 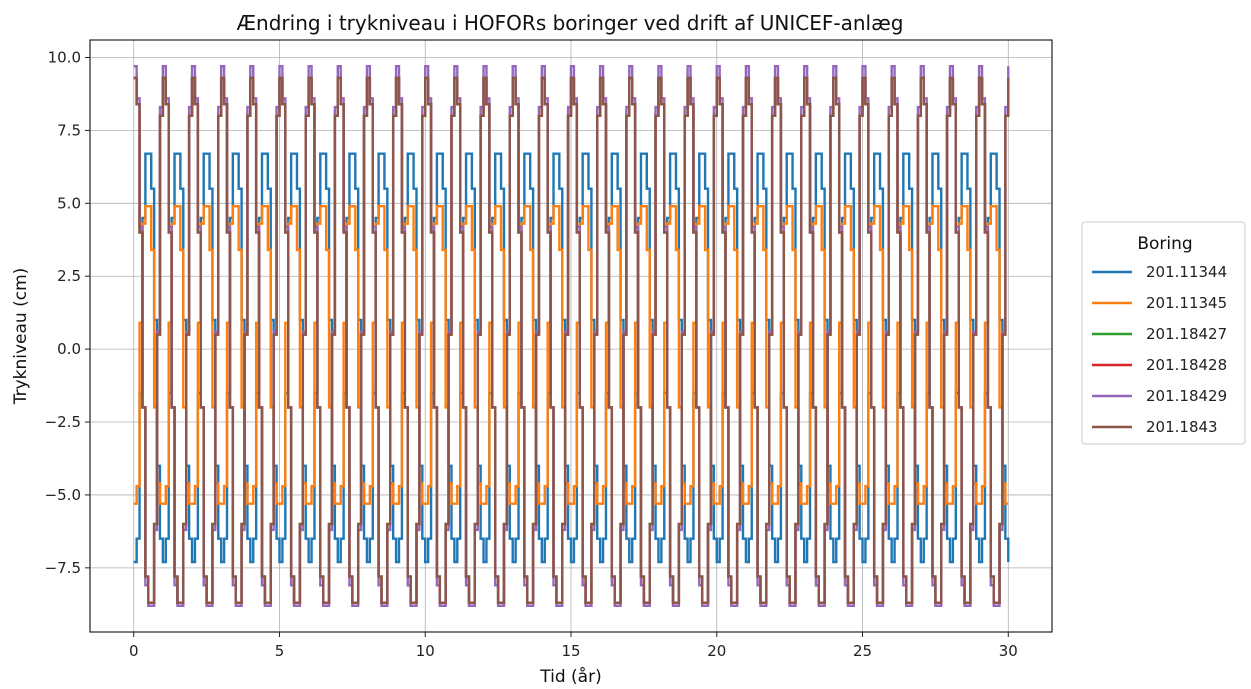 What do you see at coordinates (69, 203) in the screenshot?
I see `y-tick-label: 5.0` at bounding box center [69, 203].